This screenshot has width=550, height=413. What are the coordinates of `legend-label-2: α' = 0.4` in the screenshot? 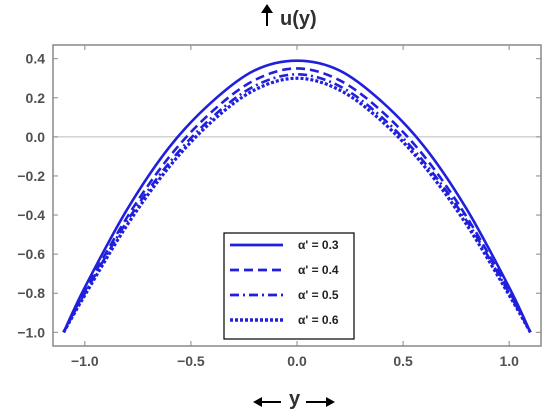 It's located at (318, 270).